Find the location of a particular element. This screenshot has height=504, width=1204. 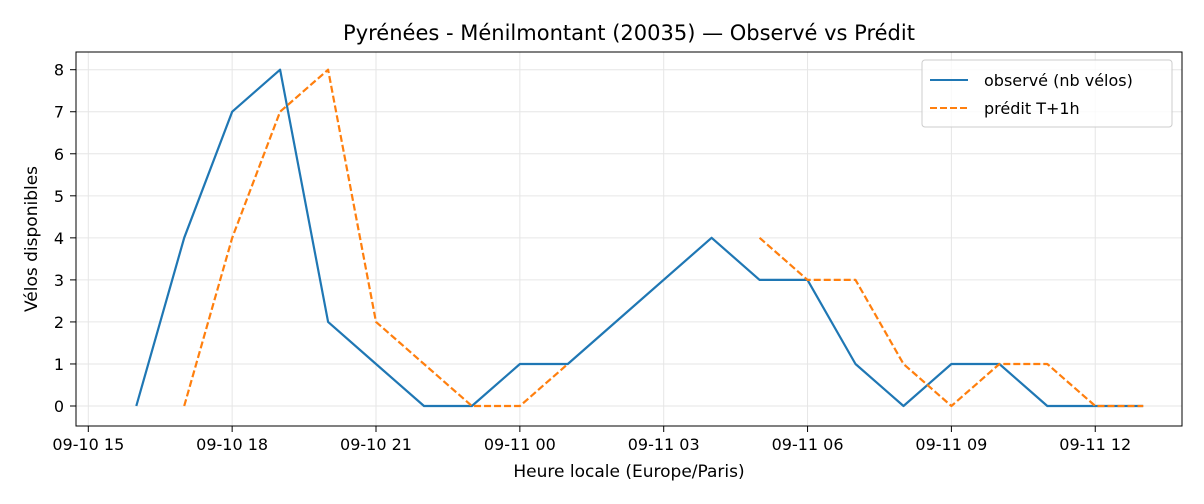

y-tick-label: 5 is located at coordinates (59, 196).